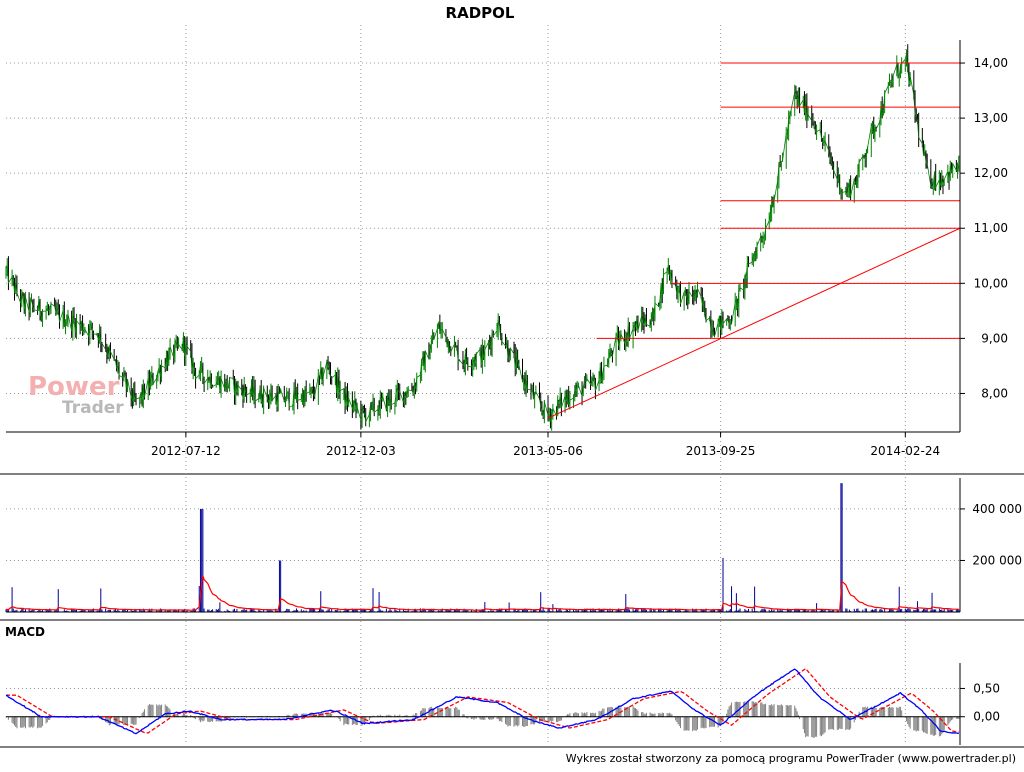 The width and height of the screenshot is (1024, 772). Describe the element at coordinates (548, 451) in the screenshot. I see `price-x-tick-label: 2013-05-06` at that location.